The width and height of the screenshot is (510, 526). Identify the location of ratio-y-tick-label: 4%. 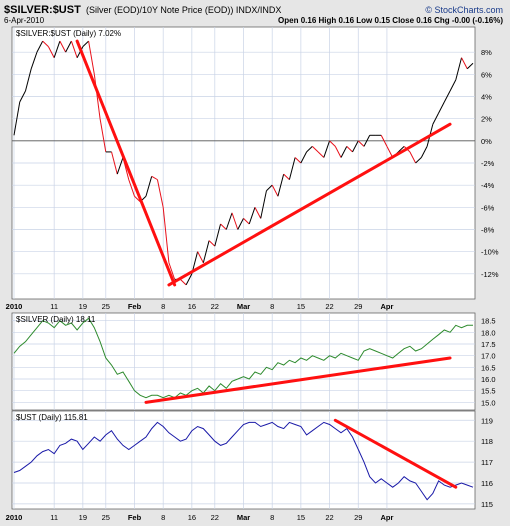
(486, 97).